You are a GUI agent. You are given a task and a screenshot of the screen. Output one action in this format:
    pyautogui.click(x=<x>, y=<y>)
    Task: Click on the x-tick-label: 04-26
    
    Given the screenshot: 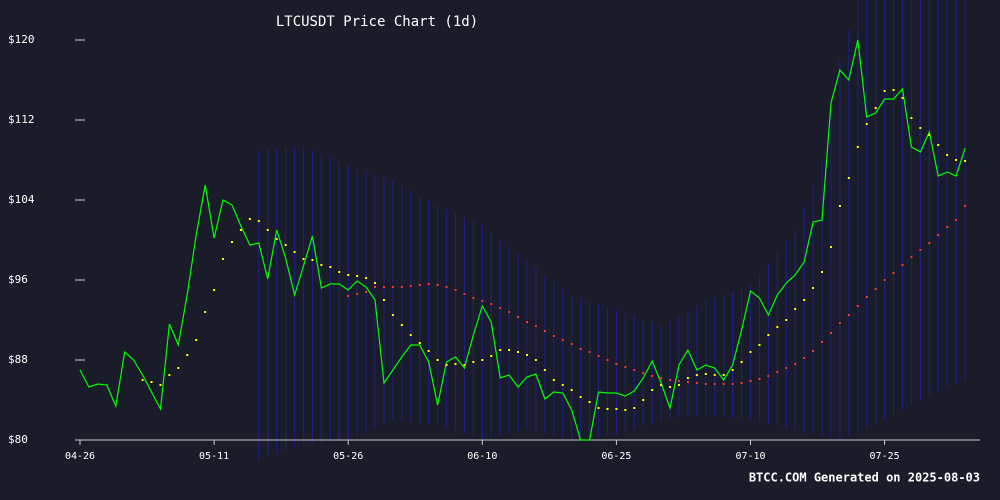 What is the action you would take?
    pyautogui.click(x=80, y=456)
    